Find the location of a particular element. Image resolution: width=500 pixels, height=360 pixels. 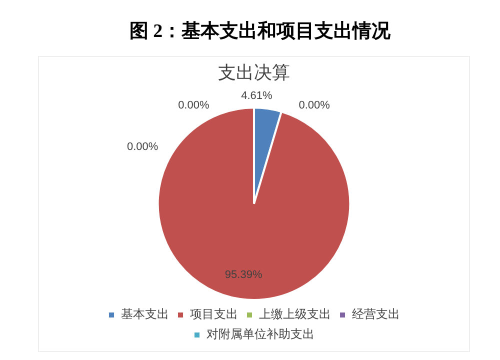

legend-label: 上缴上级支出 is located at coordinates (295, 314).